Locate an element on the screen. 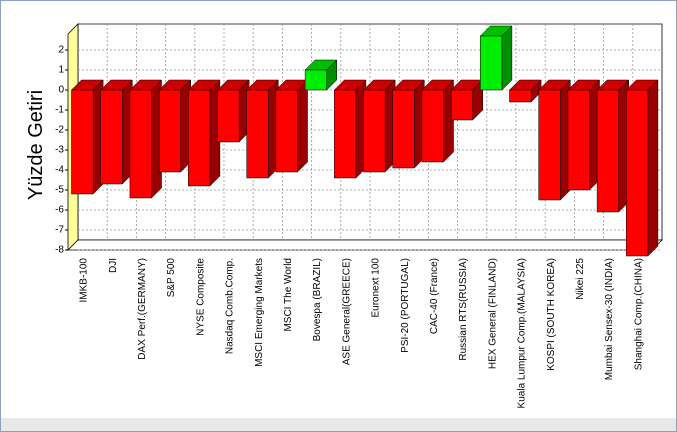 Image resolution: width=677 pixels, height=432 pixels. y-axis-label: Yüzde Getiri is located at coordinates (36, 145).